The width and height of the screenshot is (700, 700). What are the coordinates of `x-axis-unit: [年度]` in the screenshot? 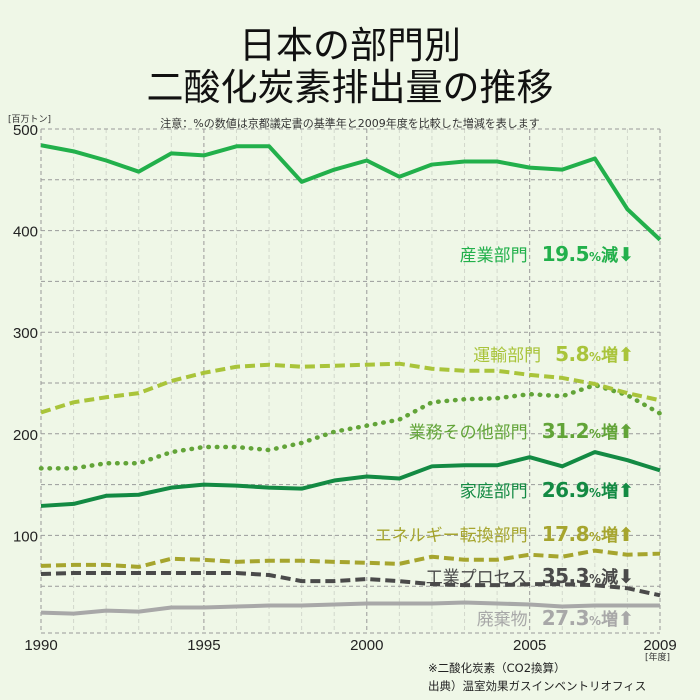 It's located at (658, 658).